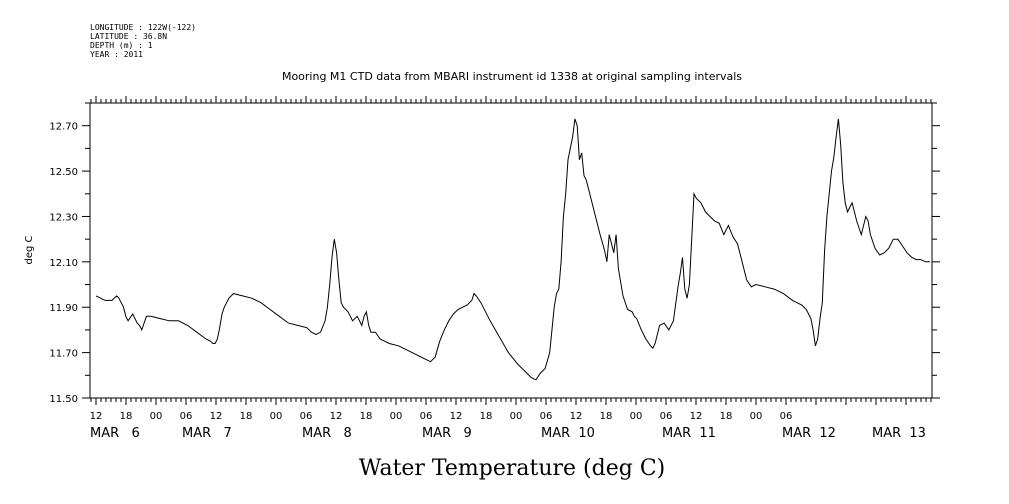 The height and width of the screenshot is (504, 1009). What do you see at coordinates (63, 263) in the screenshot?
I see `y-tick-label: 12.10` at bounding box center [63, 263].